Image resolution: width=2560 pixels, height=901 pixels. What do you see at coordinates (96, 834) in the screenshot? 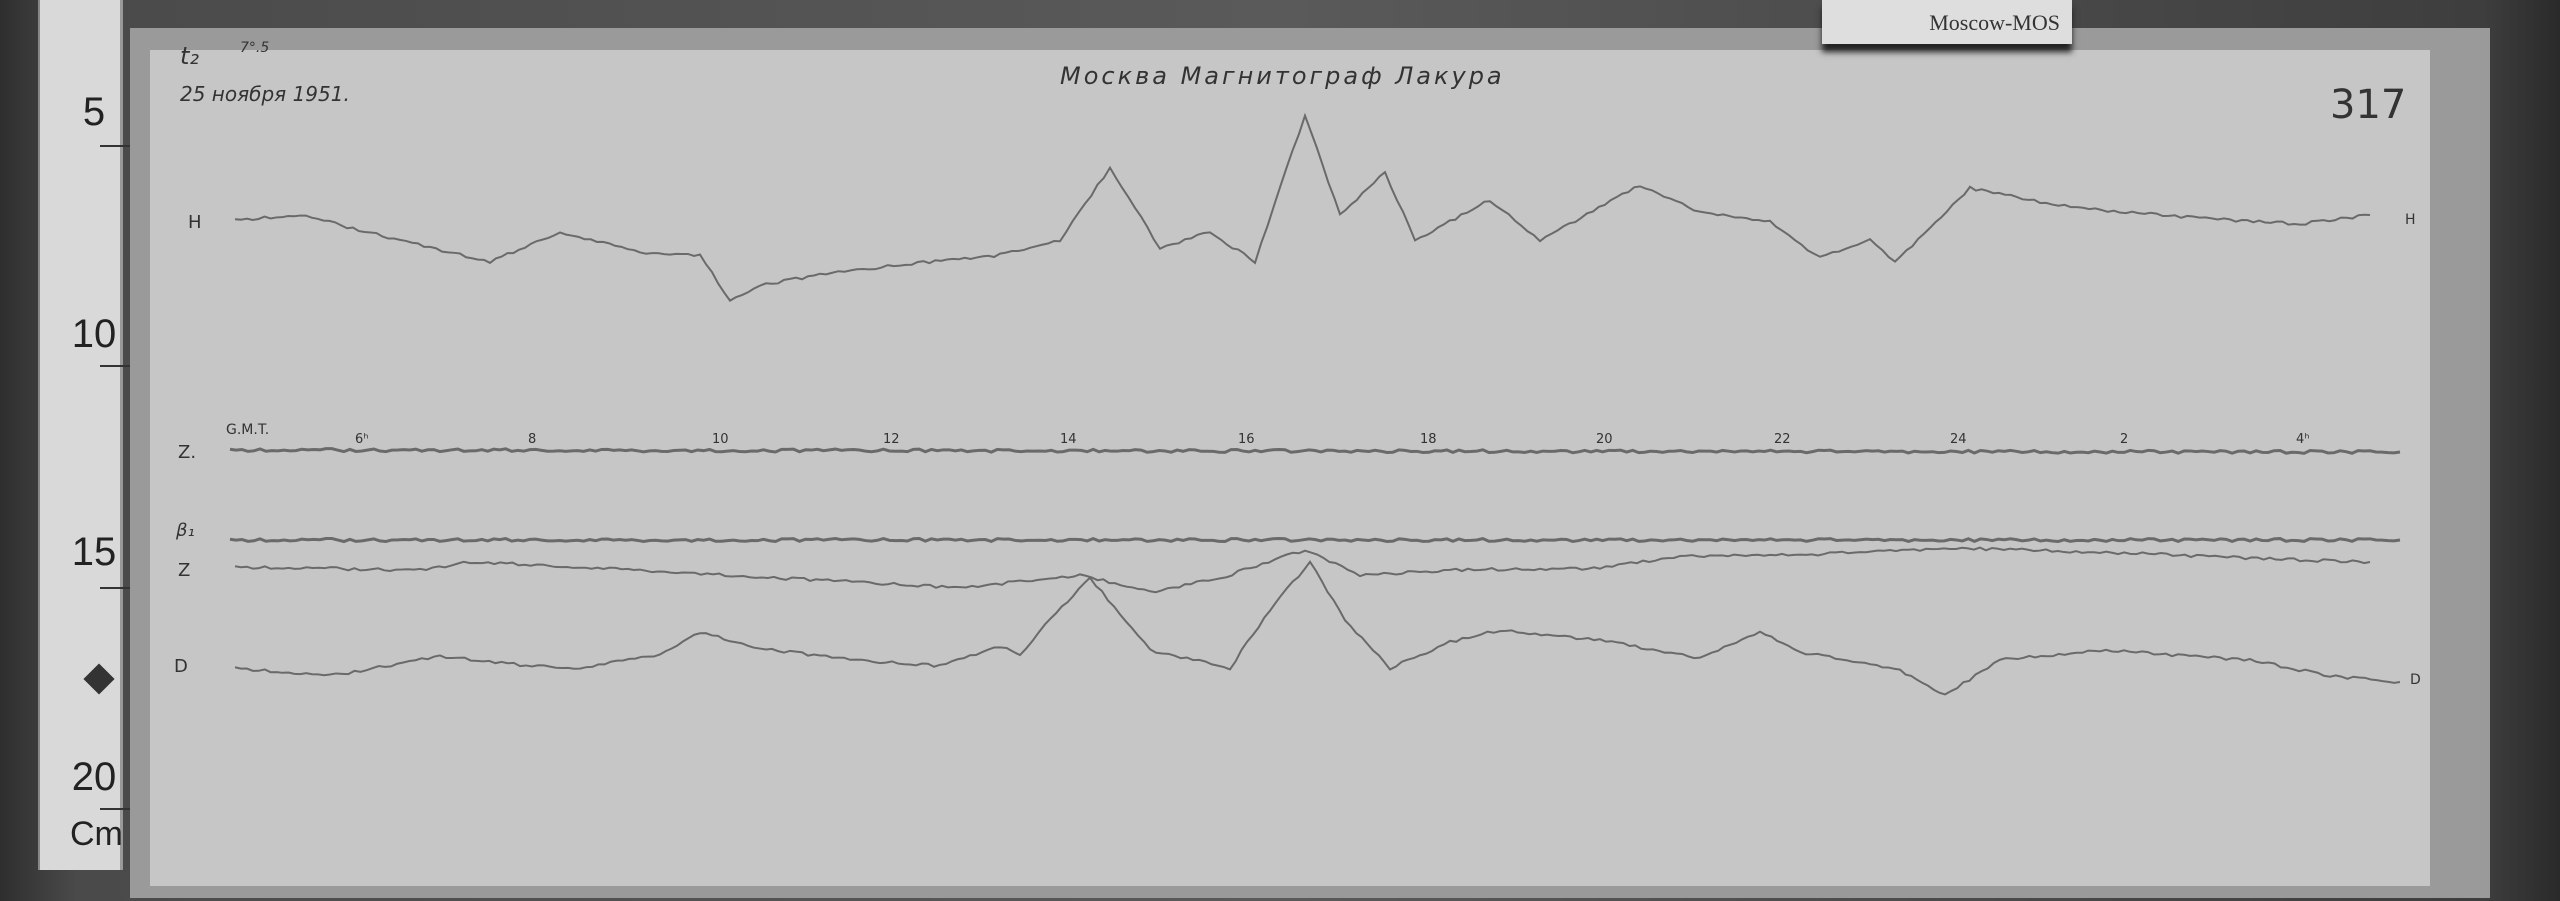
I see `ruler-unit: Cm` at bounding box center [96, 834].